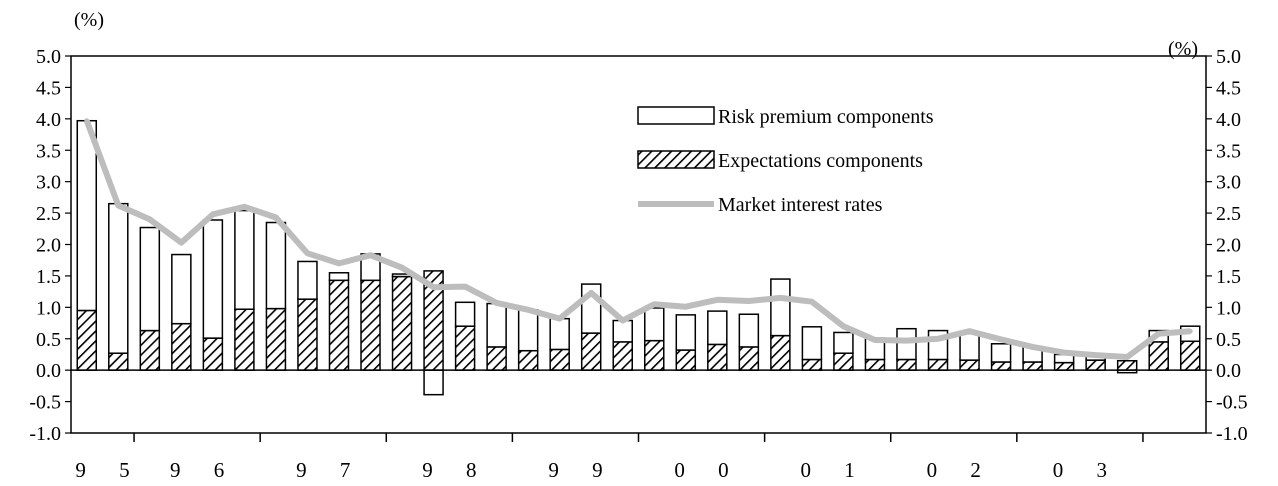 The width and height of the screenshot is (1278, 486). What do you see at coordinates (48, 57) in the screenshot?
I see `y-tick-label-left: 5.0` at bounding box center [48, 57].